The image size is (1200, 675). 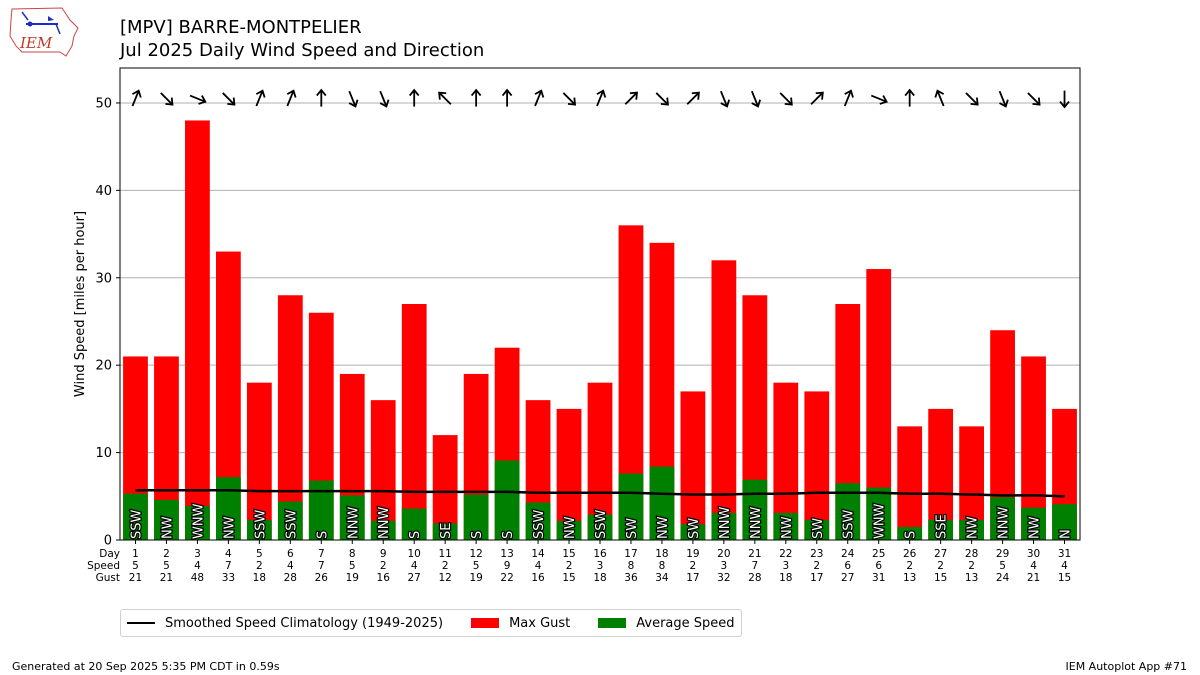 I want to click on svg-text: IEM, so click(x=36, y=43).